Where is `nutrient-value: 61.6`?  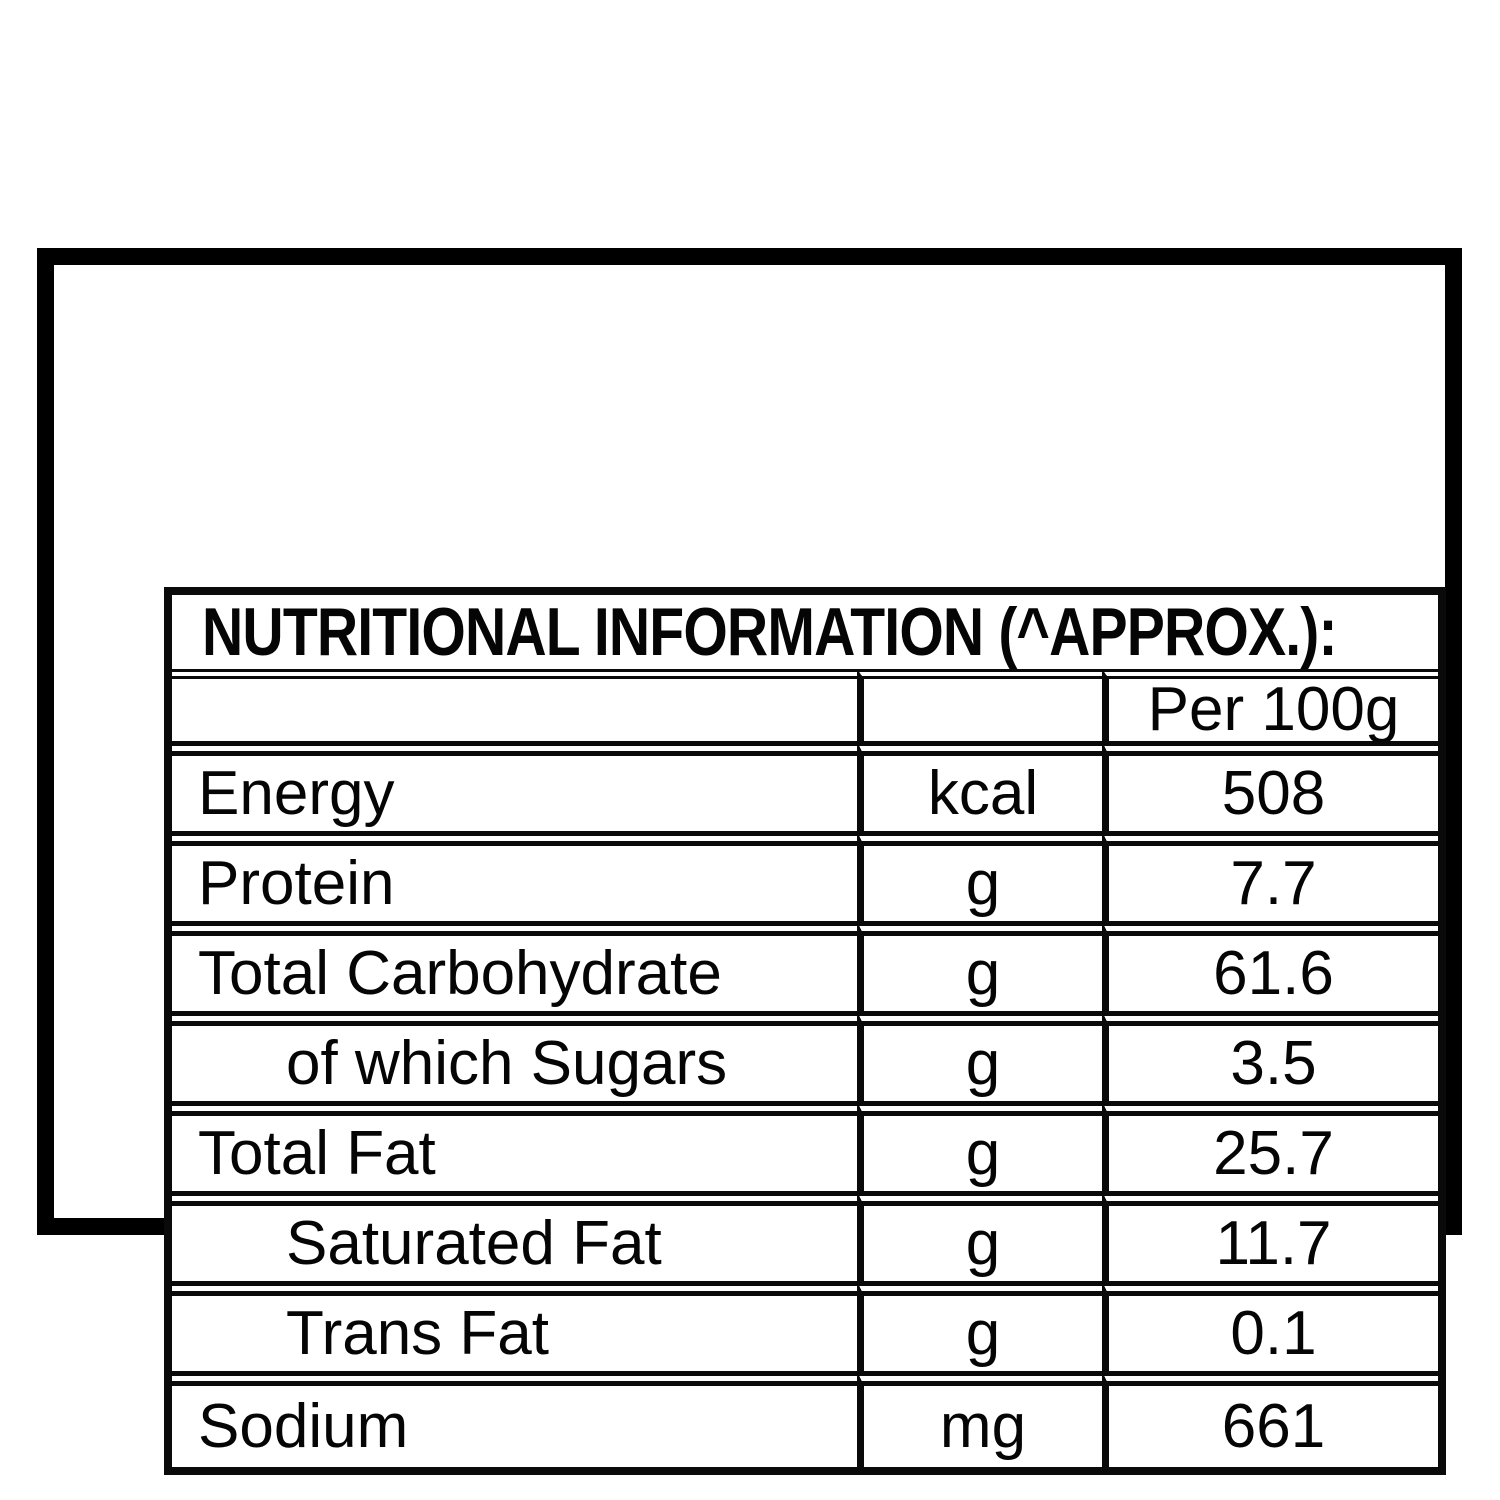 nutrient-value: 61.6 is located at coordinates (1270, 966).